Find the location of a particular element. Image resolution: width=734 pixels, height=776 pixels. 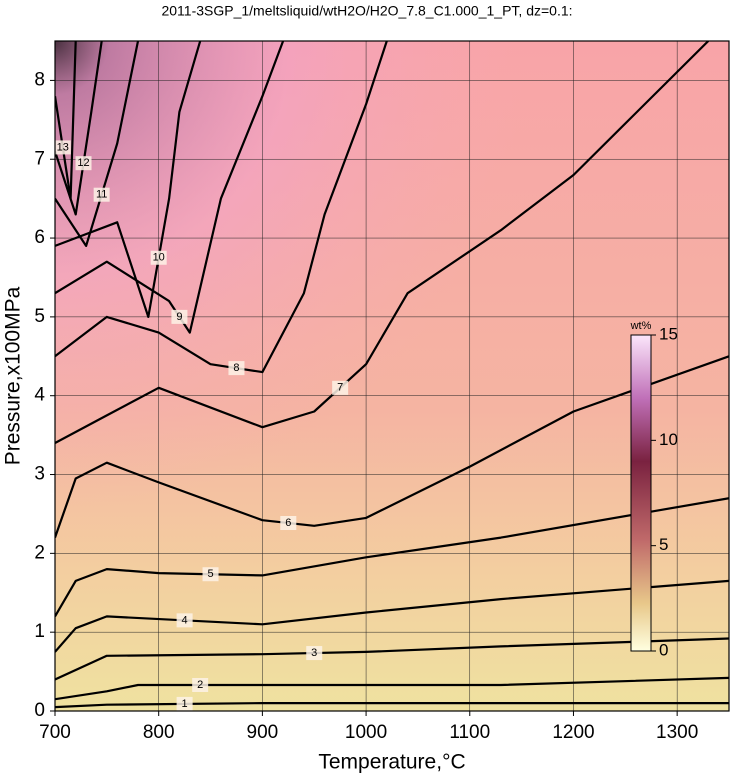

contour-label: 12 is located at coordinates (83, 163).